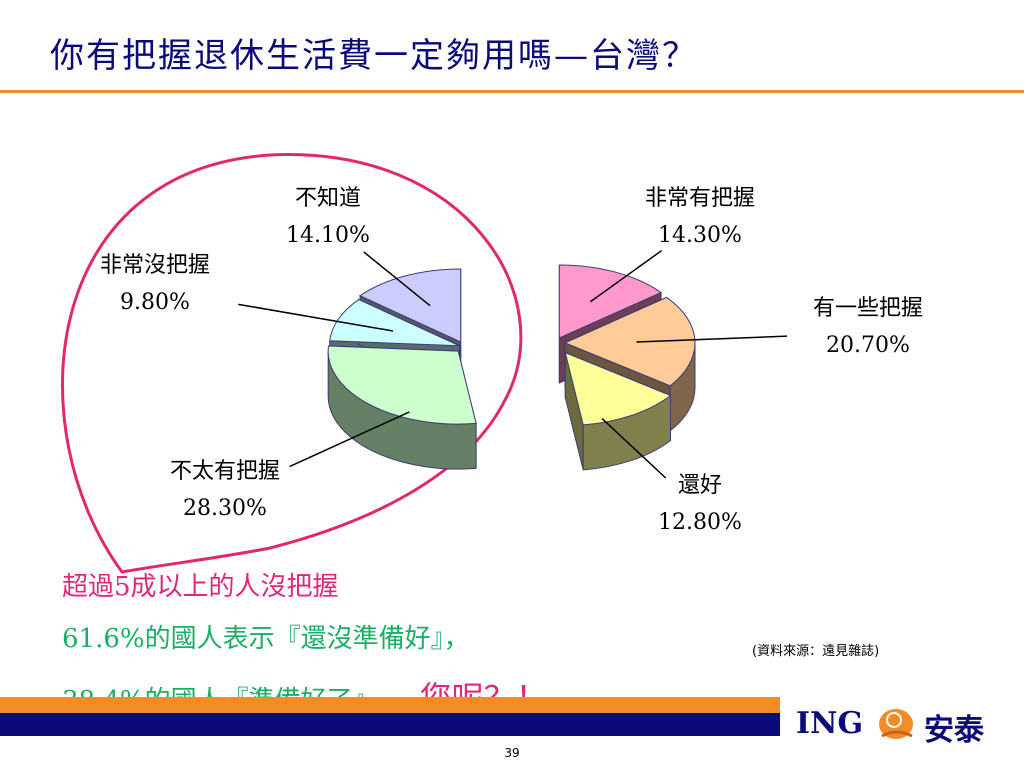 This screenshot has height=768, width=1024. I want to click on ing-logo: ING 安泰, so click(906, 724).